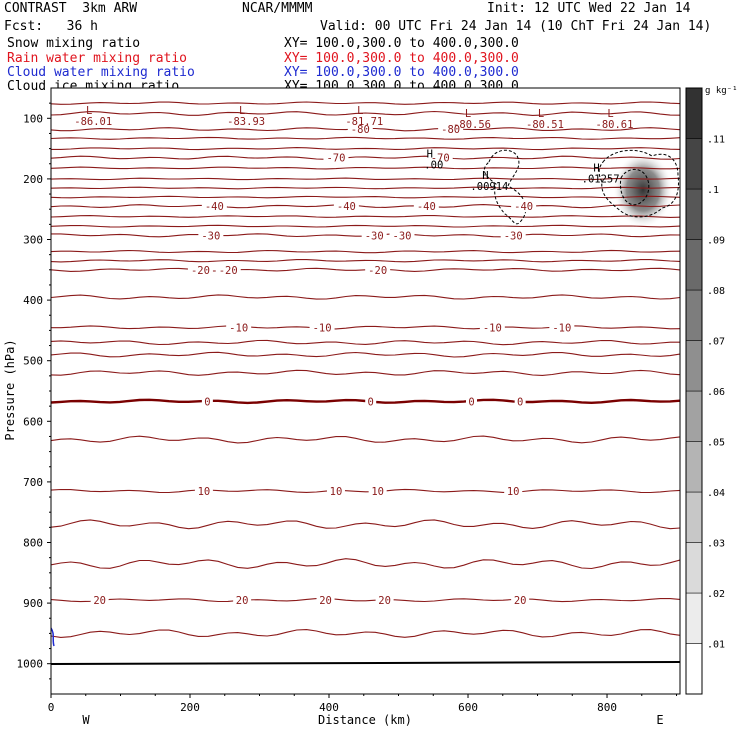  What do you see at coordinates (365, 157) in the screenshot?
I see `temperature-contour-m70` at bounding box center [365, 157].